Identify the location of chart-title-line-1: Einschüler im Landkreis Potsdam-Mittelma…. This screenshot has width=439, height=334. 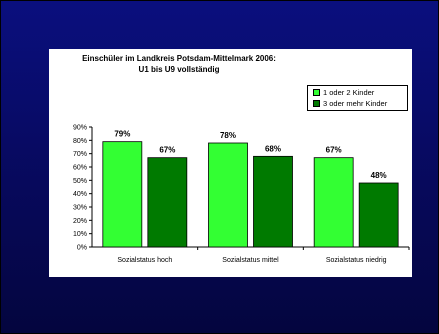
(179, 58).